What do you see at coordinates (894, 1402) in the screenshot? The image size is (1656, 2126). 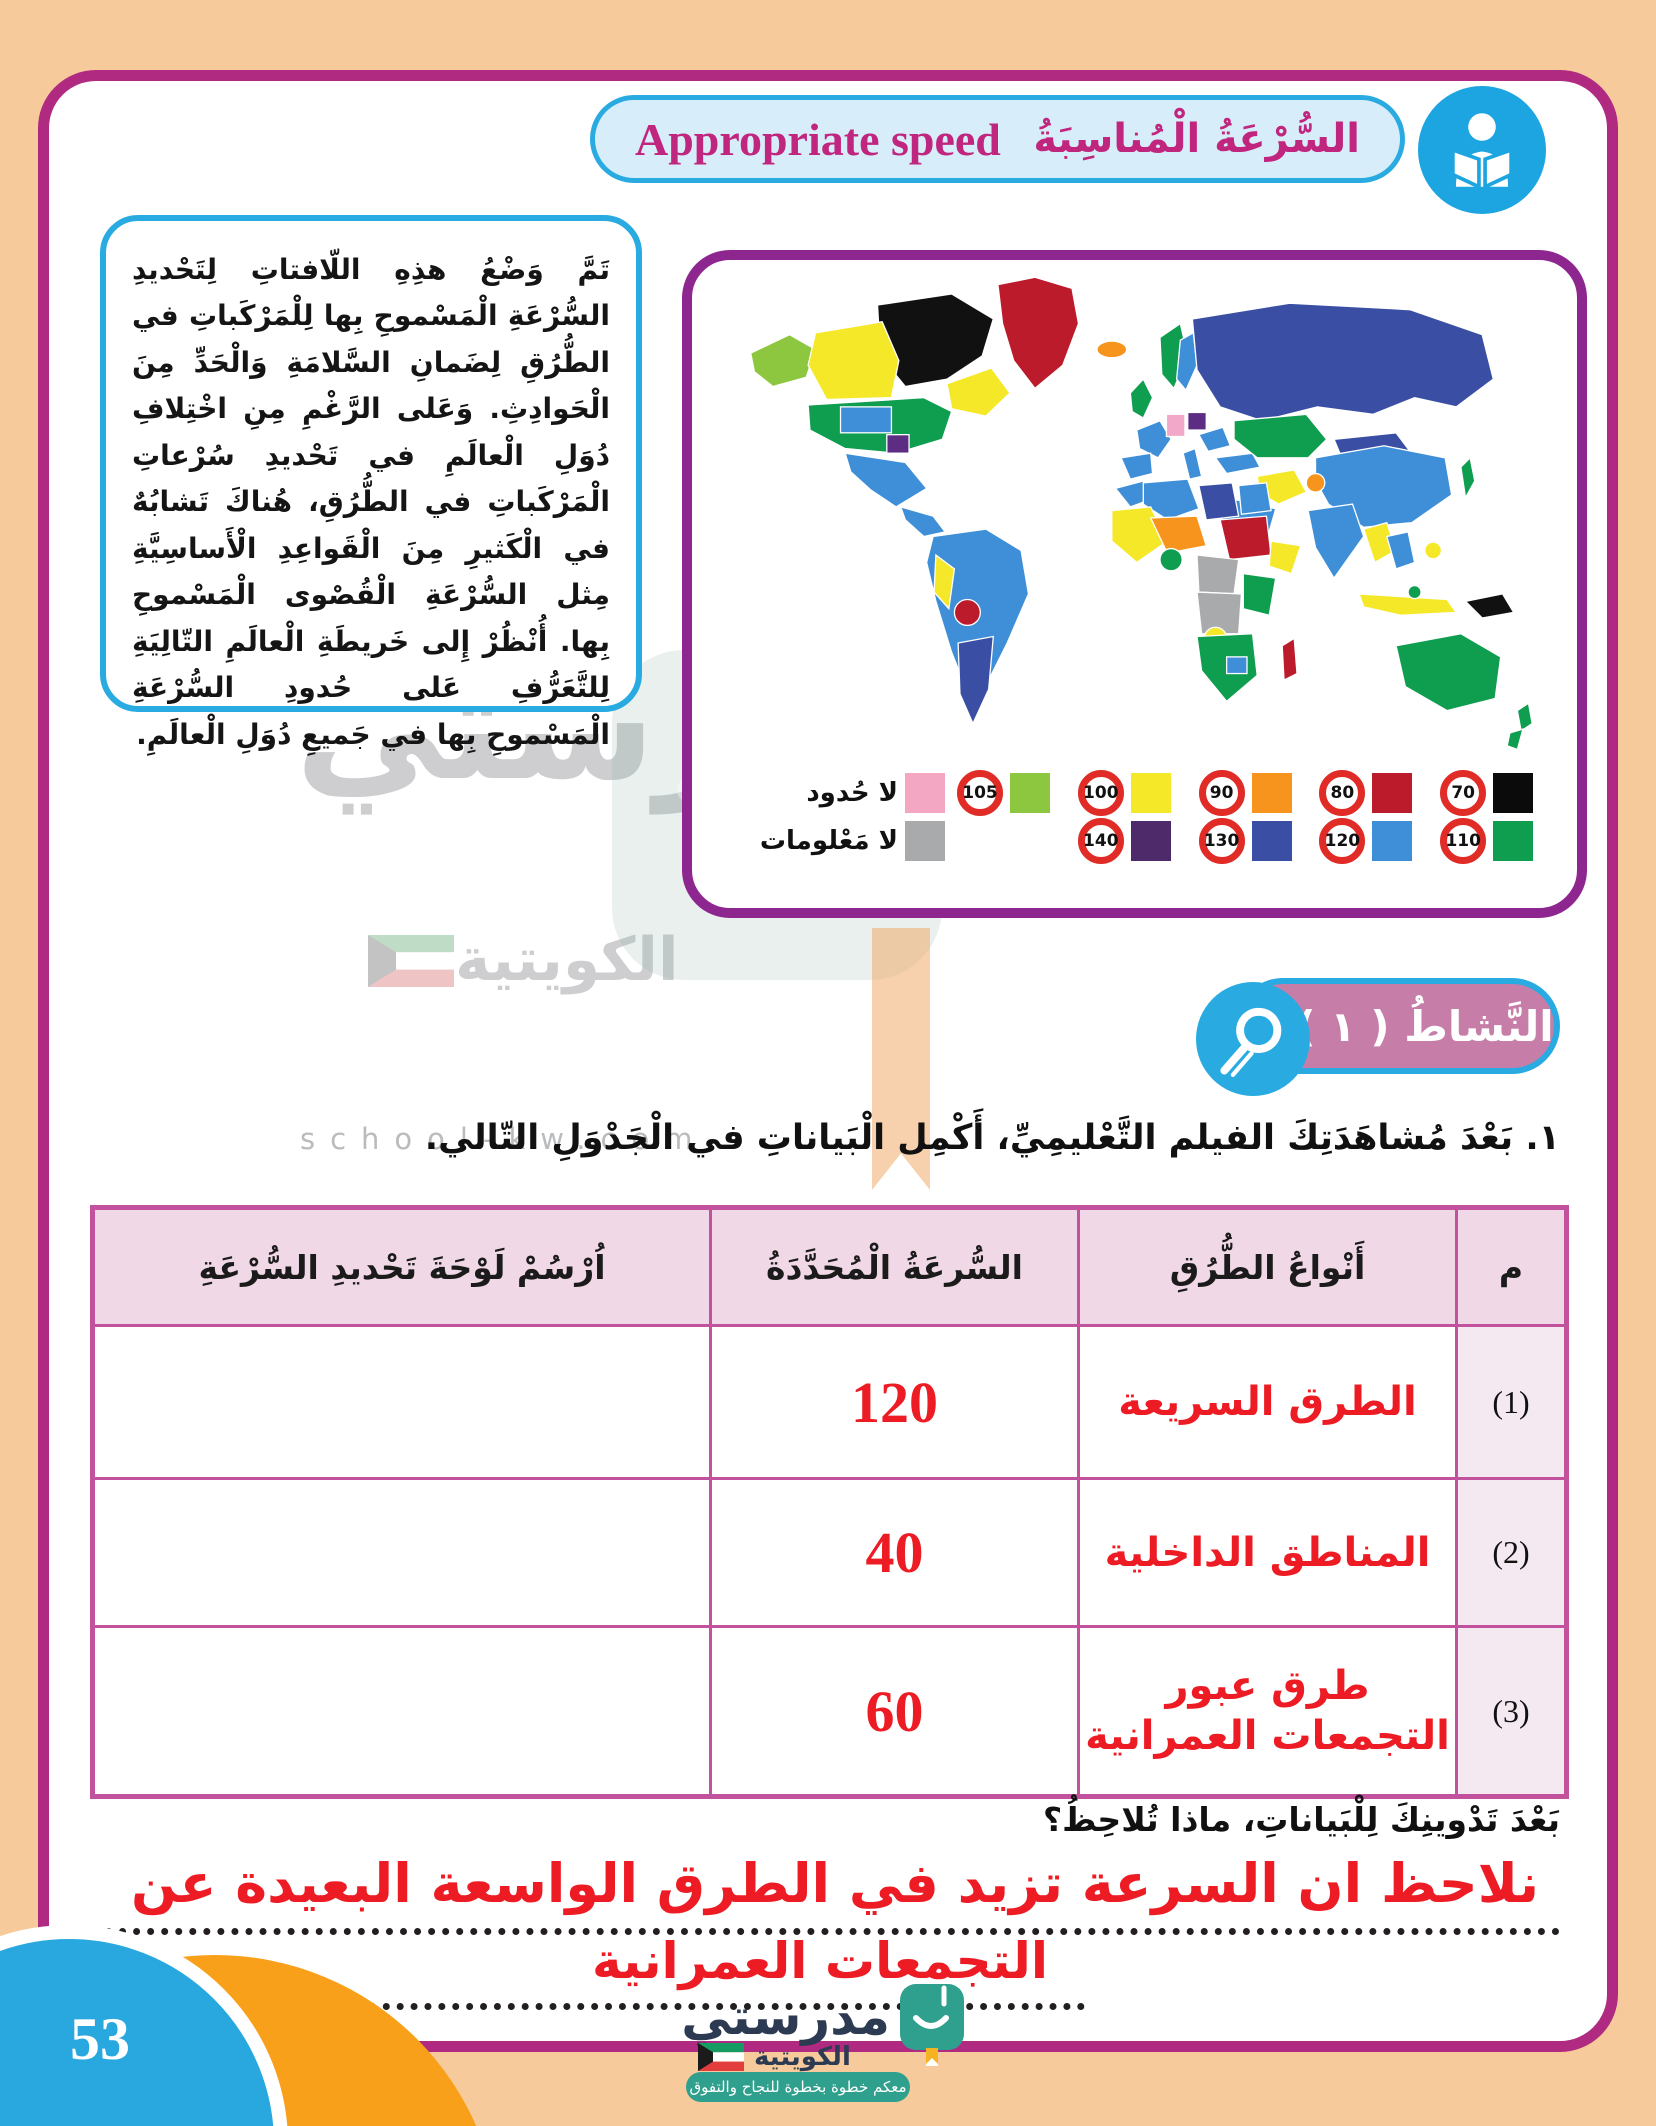 I see `speed-cell: 120` at bounding box center [894, 1402].